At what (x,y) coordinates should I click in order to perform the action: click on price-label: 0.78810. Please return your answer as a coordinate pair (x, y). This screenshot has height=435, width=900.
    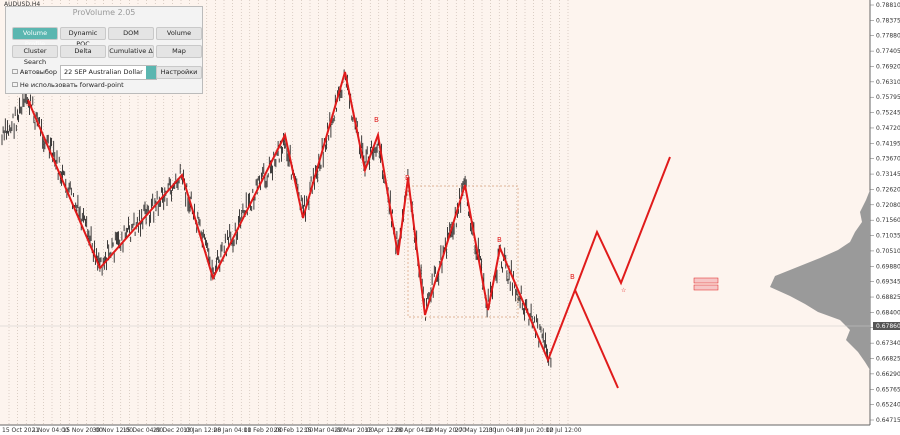
    Looking at the image, I should click on (888, 5).